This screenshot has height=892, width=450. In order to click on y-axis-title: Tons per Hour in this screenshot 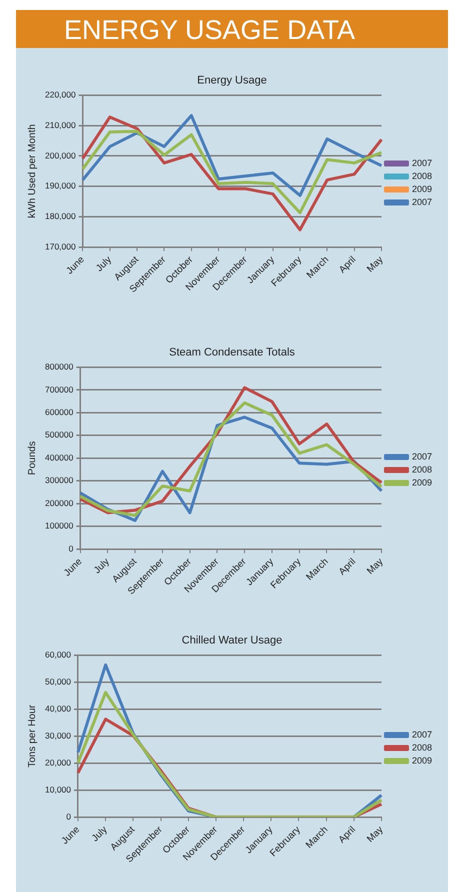, I will do `click(32, 736)`.